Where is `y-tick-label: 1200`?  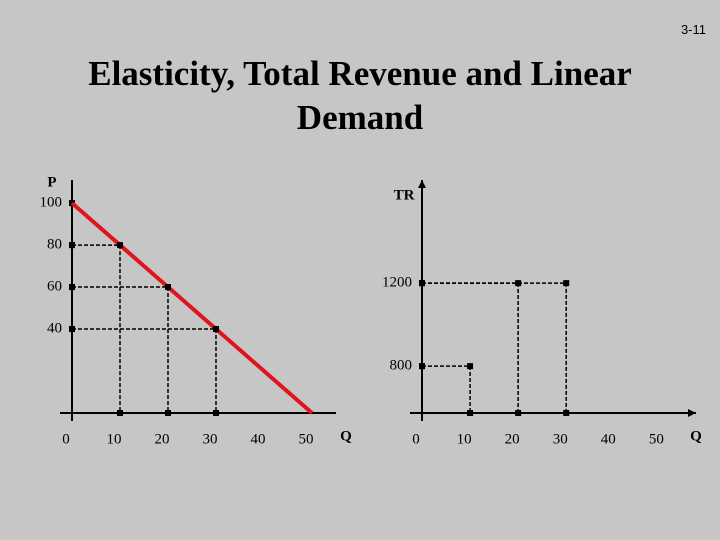
y-tick-label: 1200 is located at coordinates (397, 283).